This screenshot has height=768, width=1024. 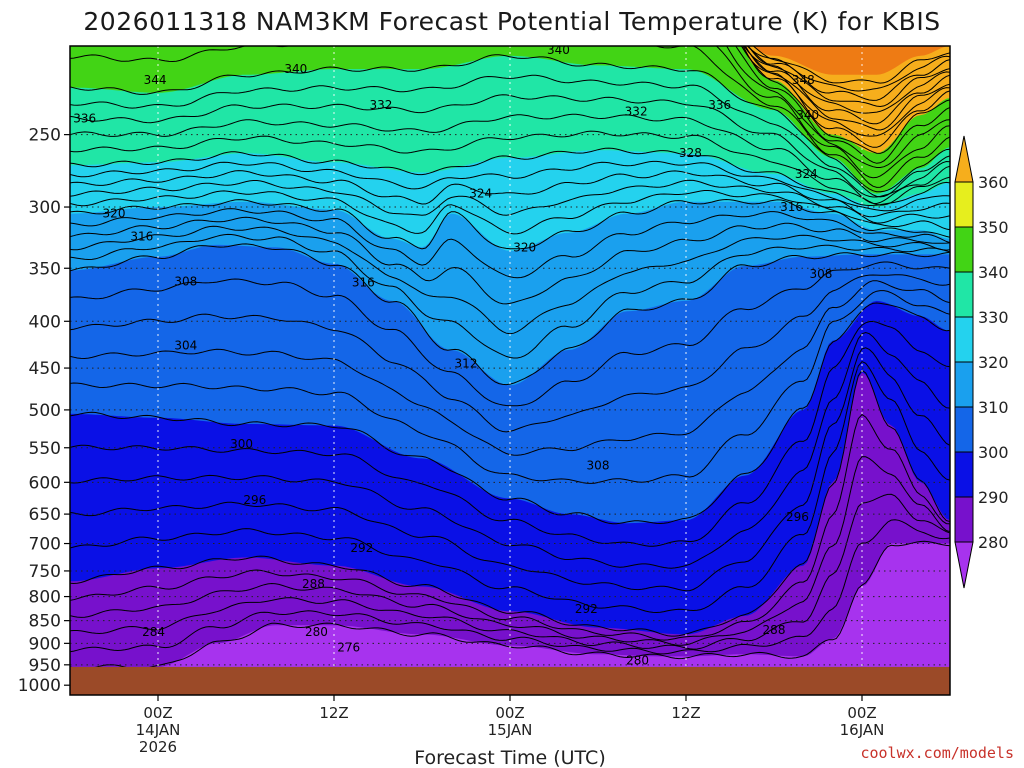 What do you see at coordinates (45, 136) in the screenshot?
I see `y-tick-label: 250` at bounding box center [45, 136].